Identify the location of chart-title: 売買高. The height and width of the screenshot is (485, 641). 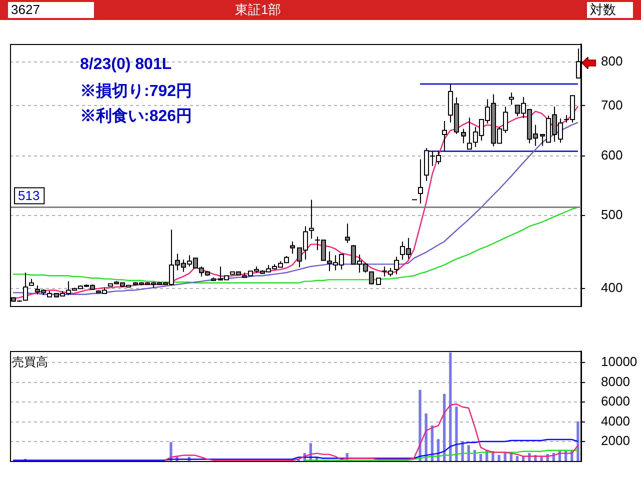
(30, 362).